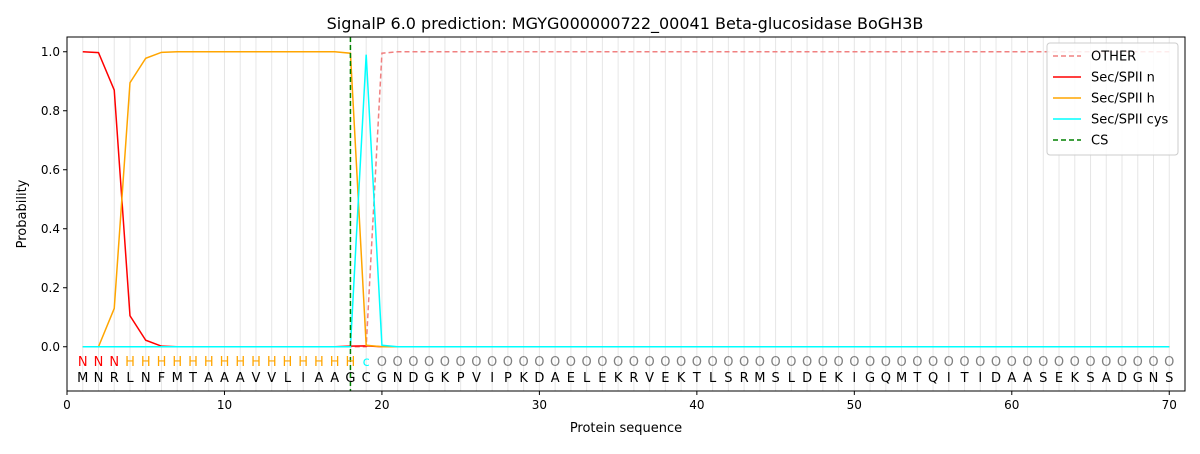 The height and width of the screenshot is (454, 1200). Describe the element at coordinates (1130, 120) in the screenshot. I see `legend-label: Sec/SPII cys` at that location.